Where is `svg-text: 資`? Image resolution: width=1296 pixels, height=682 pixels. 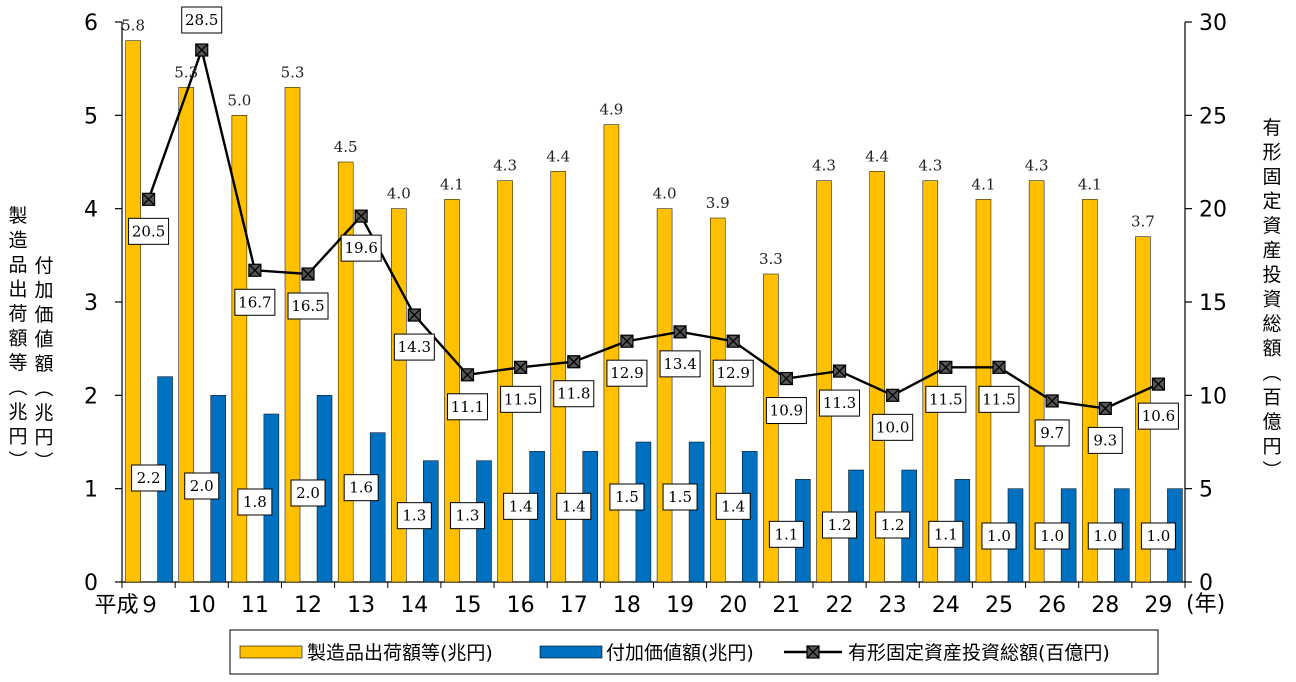
svg-text: 資 is located at coordinates (1271, 226).